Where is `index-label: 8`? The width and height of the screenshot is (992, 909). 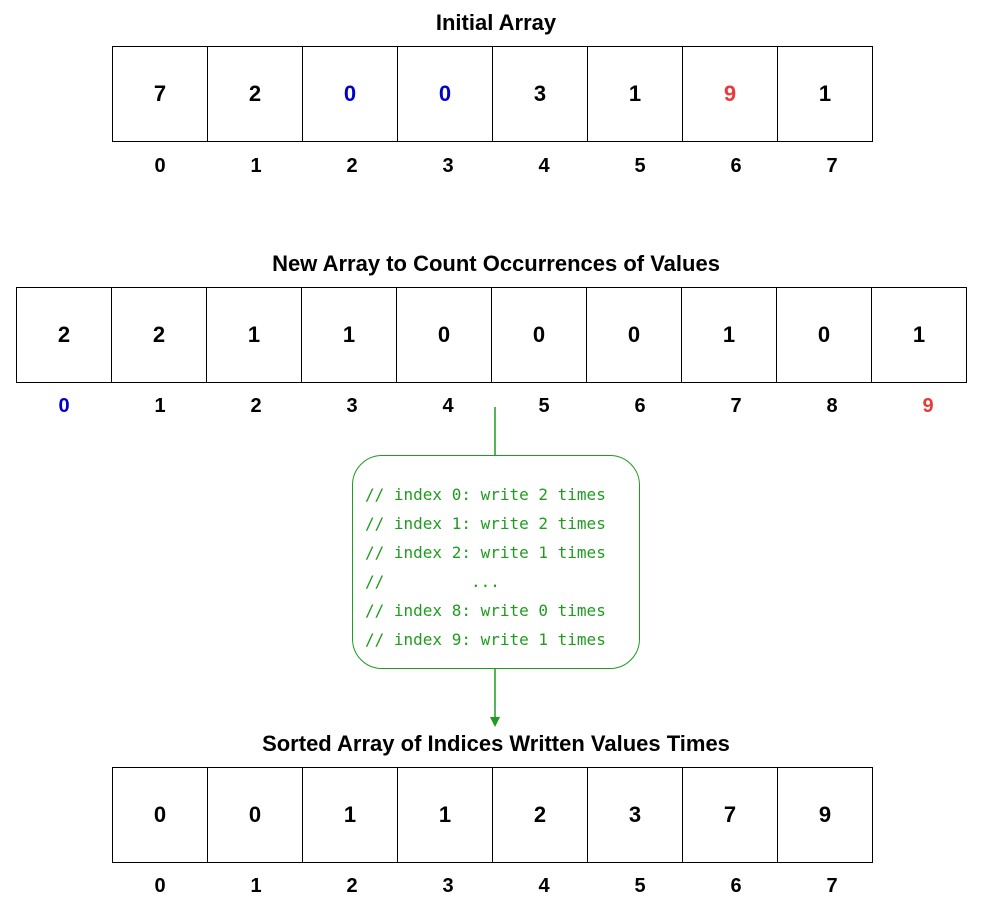 index-label: 8 is located at coordinates (832, 406).